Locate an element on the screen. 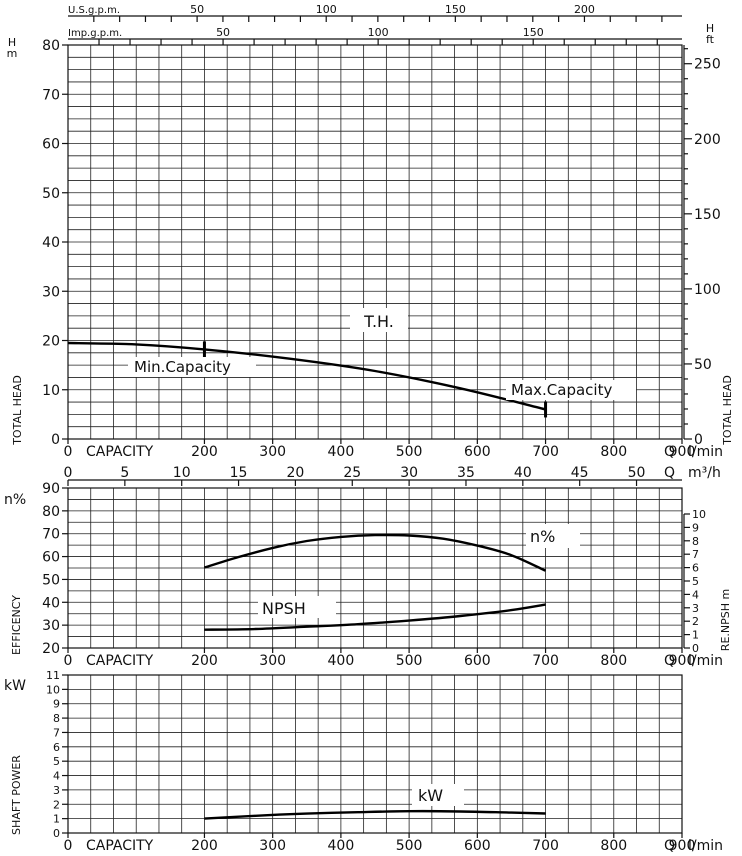 This screenshot has width=742, height=856. min-capacity-label-bg is located at coordinates (192, 367).